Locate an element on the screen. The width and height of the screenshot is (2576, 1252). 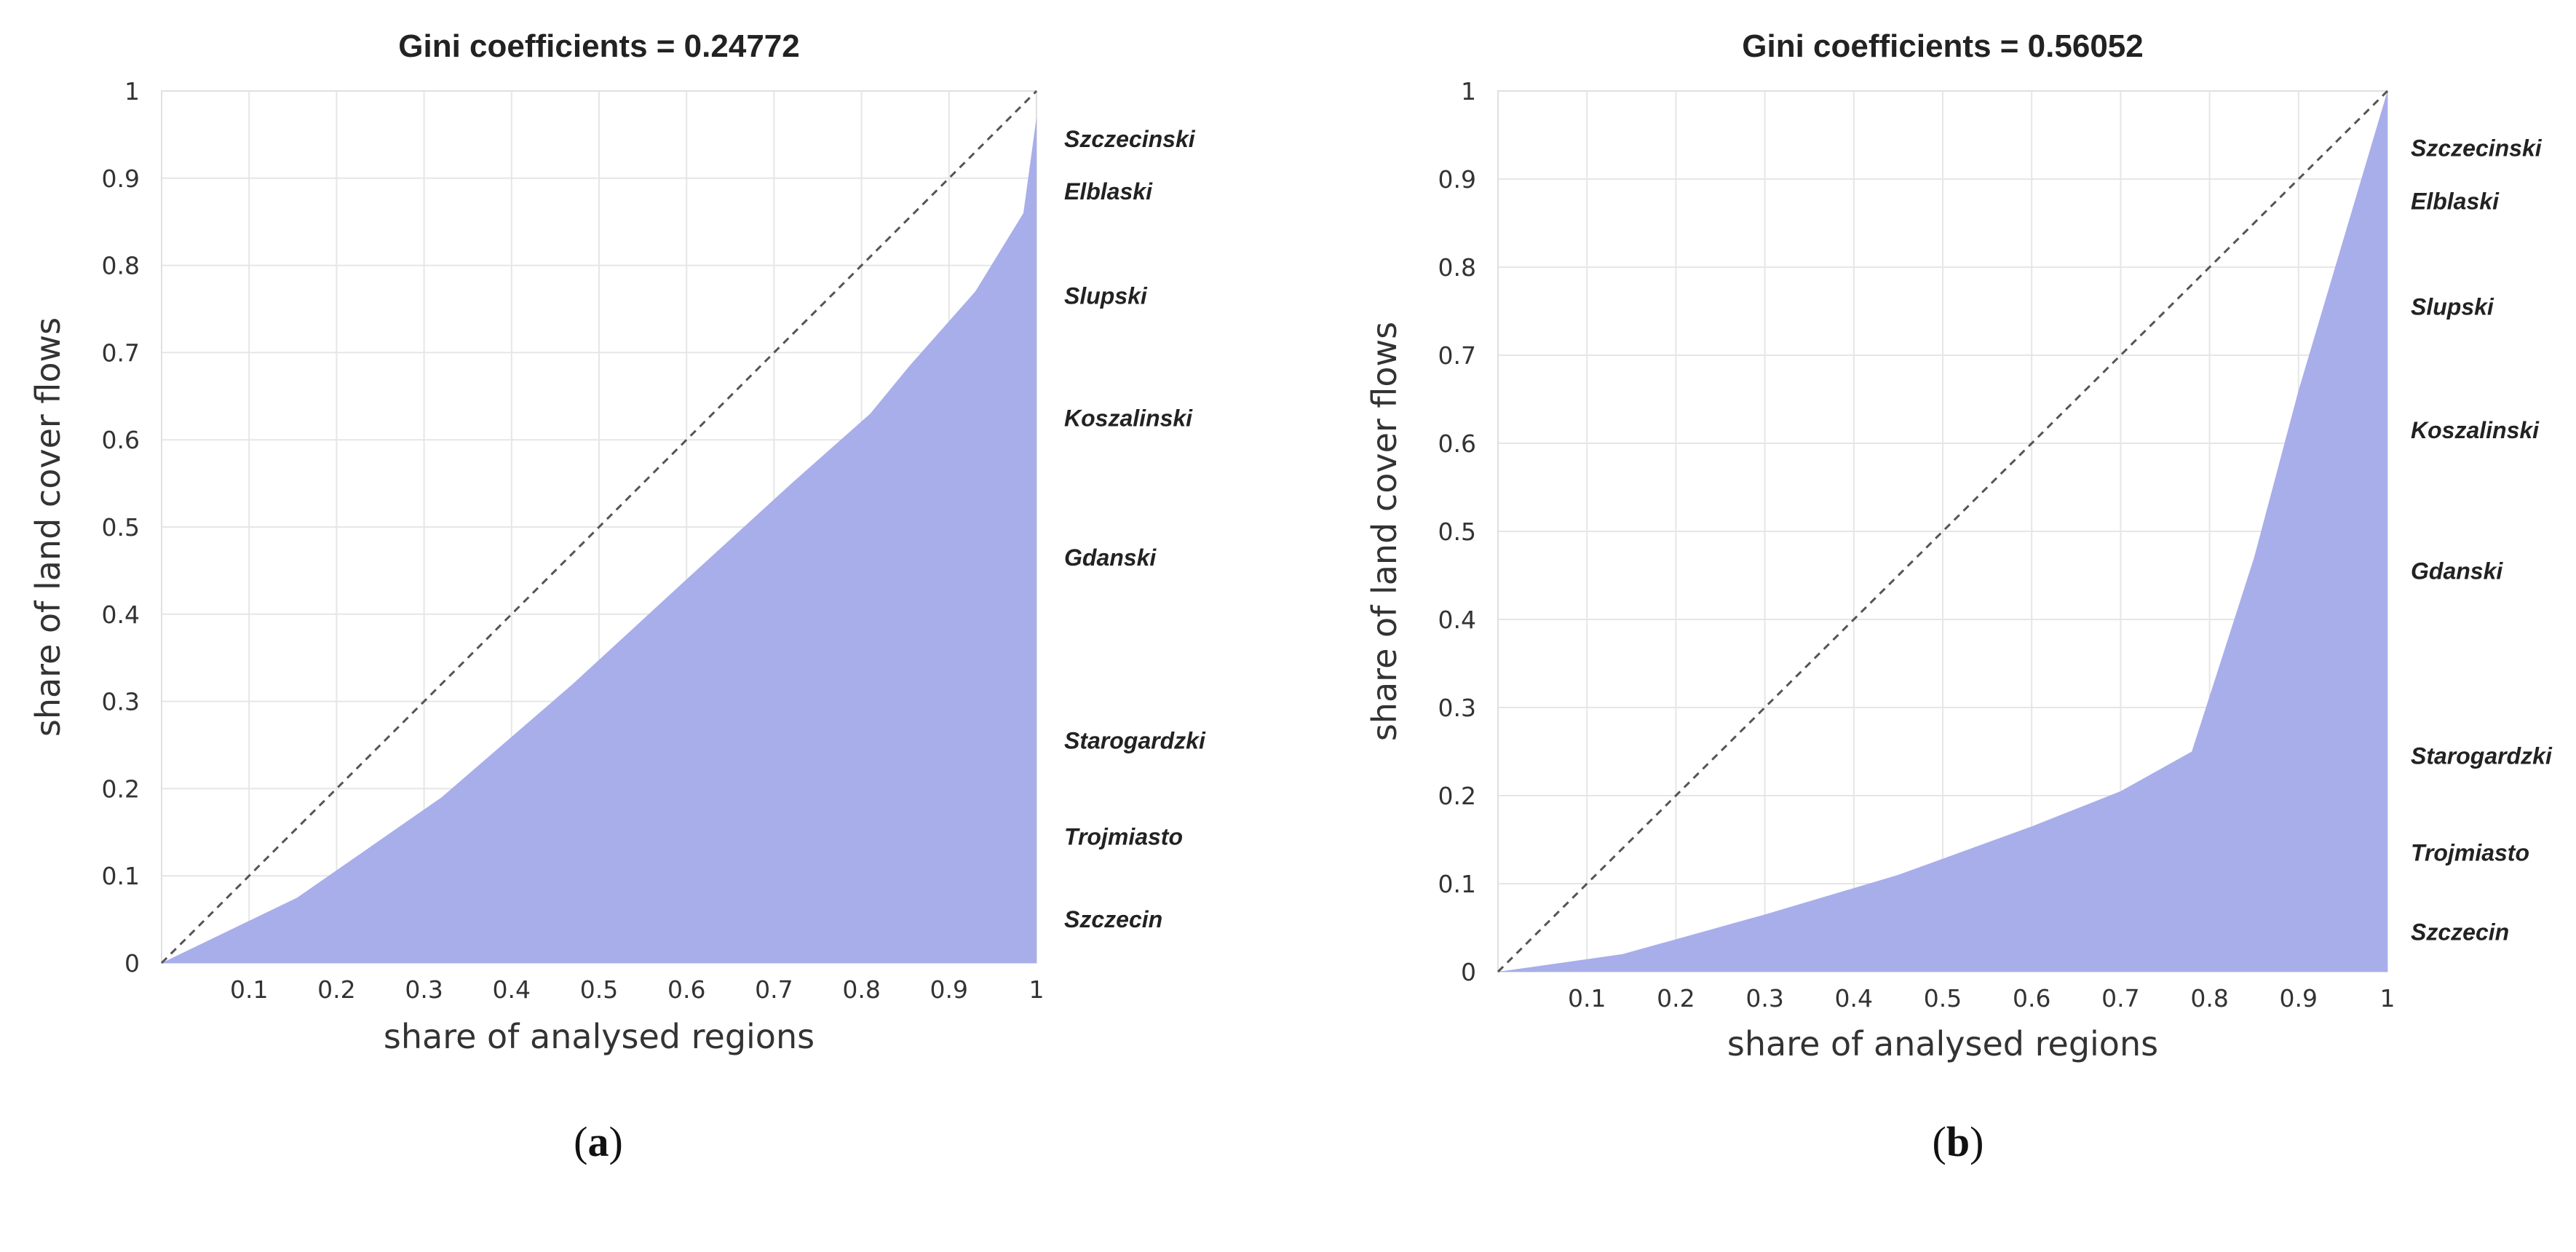
caption-letter: a is located at coordinates (598, 1141).